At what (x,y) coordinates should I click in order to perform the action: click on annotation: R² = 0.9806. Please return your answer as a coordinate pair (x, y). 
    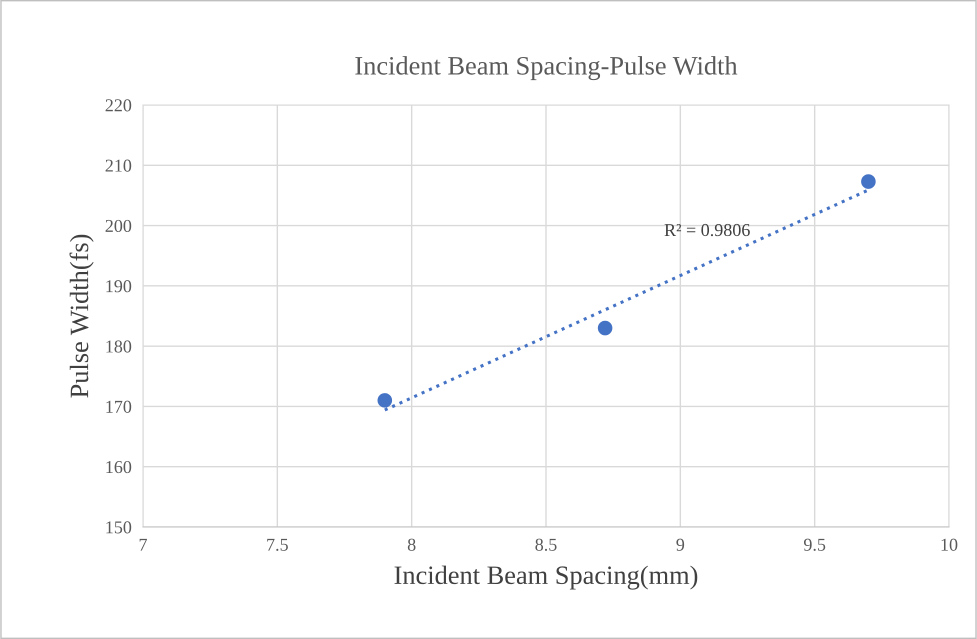
    Looking at the image, I should click on (707, 230).